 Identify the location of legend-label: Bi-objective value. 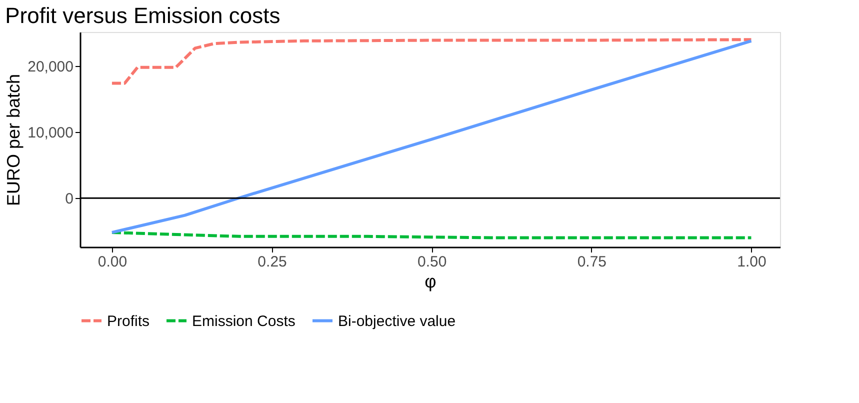
(397, 321).